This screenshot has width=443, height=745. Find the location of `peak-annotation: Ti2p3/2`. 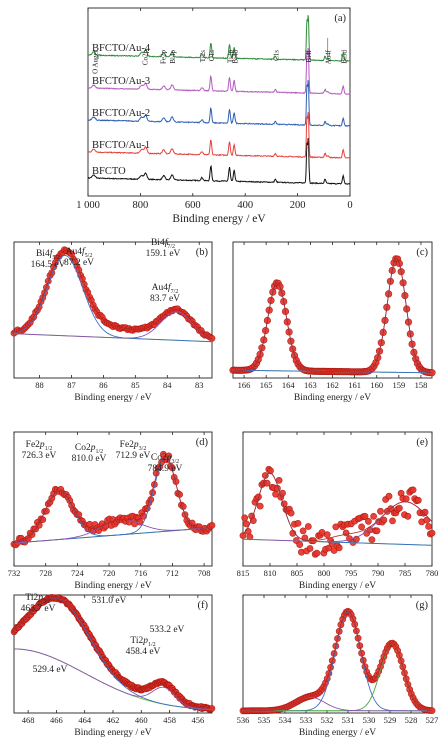

peak-annotation: Ti2p3/2 is located at coordinates (37, 599).